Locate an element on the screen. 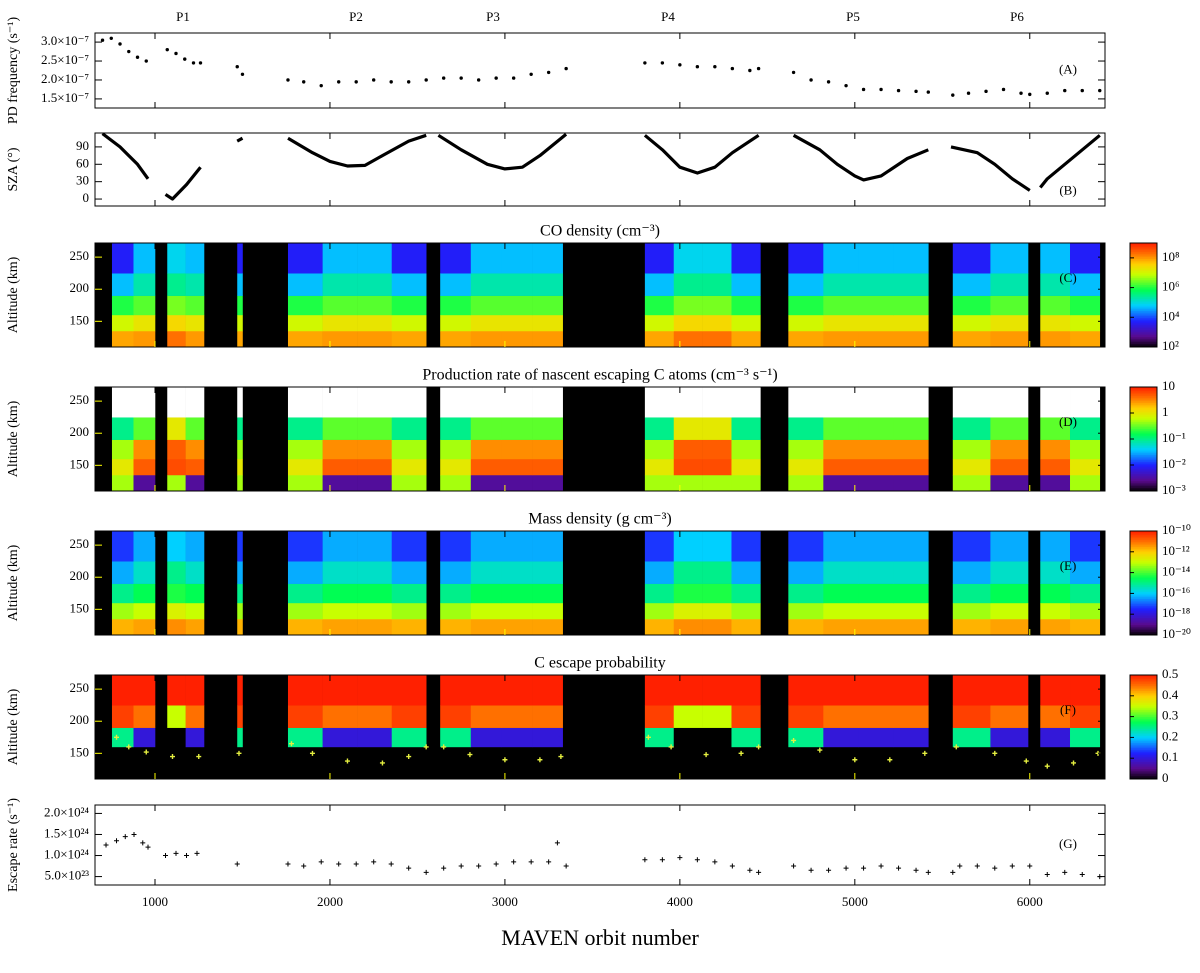 Image resolution: width=1200 pixels, height=973 pixels. y-tick-label: 60 is located at coordinates (82, 162).